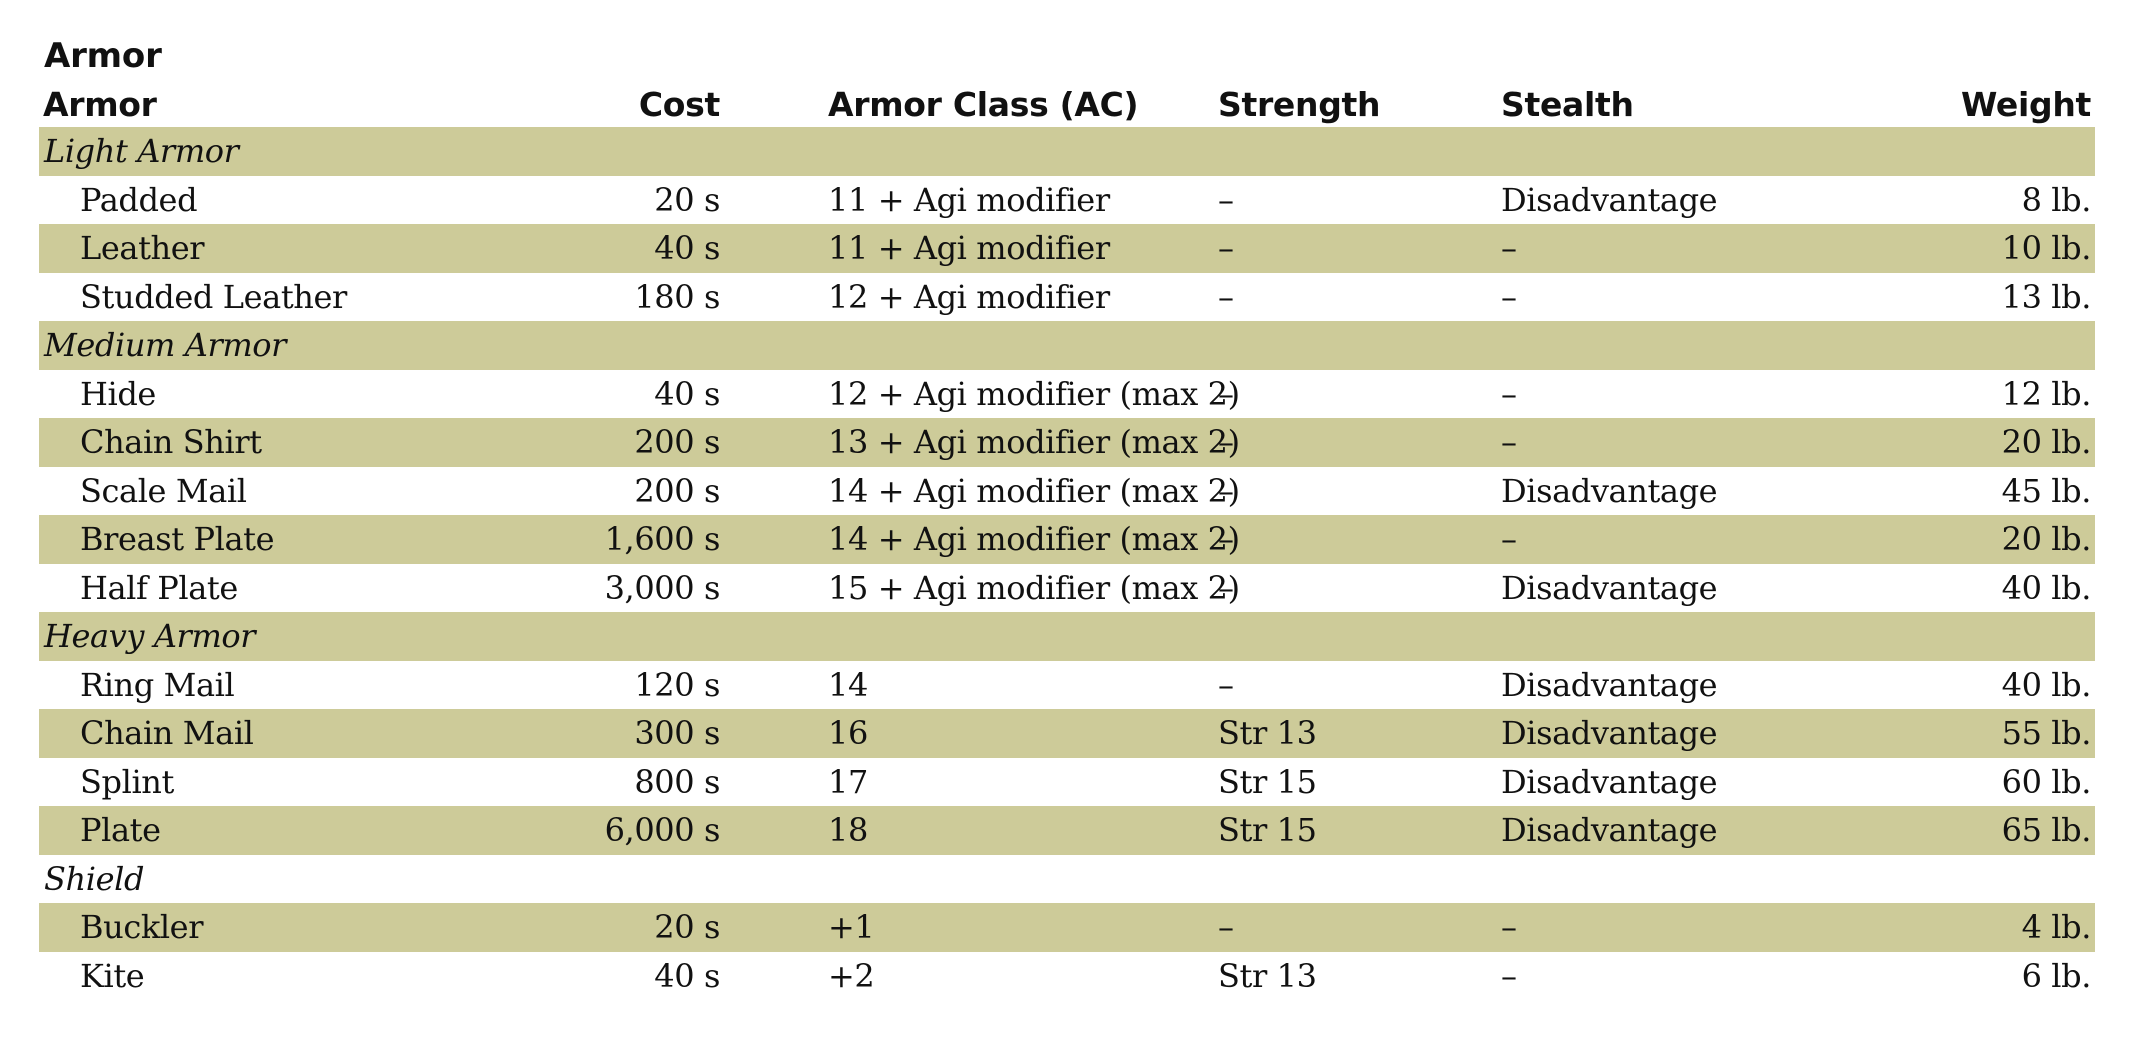 Image resolution: width=2136 pixels, height=1038 pixels. What do you see at coordinates (103, 56) in the screenshot?
I see `table-caption: Armor` at bounding box center [103, 56].